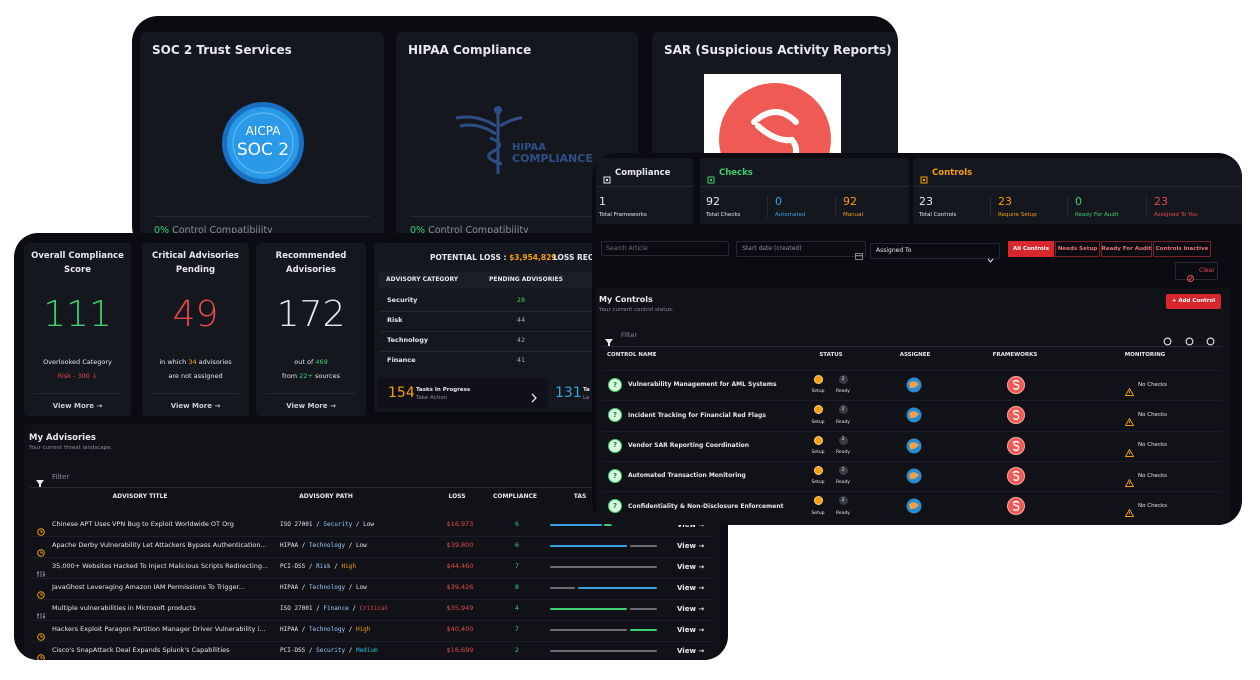  What do you see at coordinates (580, 497) in the screenshot?
I see `column-header: TAS` at bounding box center [580, 497].